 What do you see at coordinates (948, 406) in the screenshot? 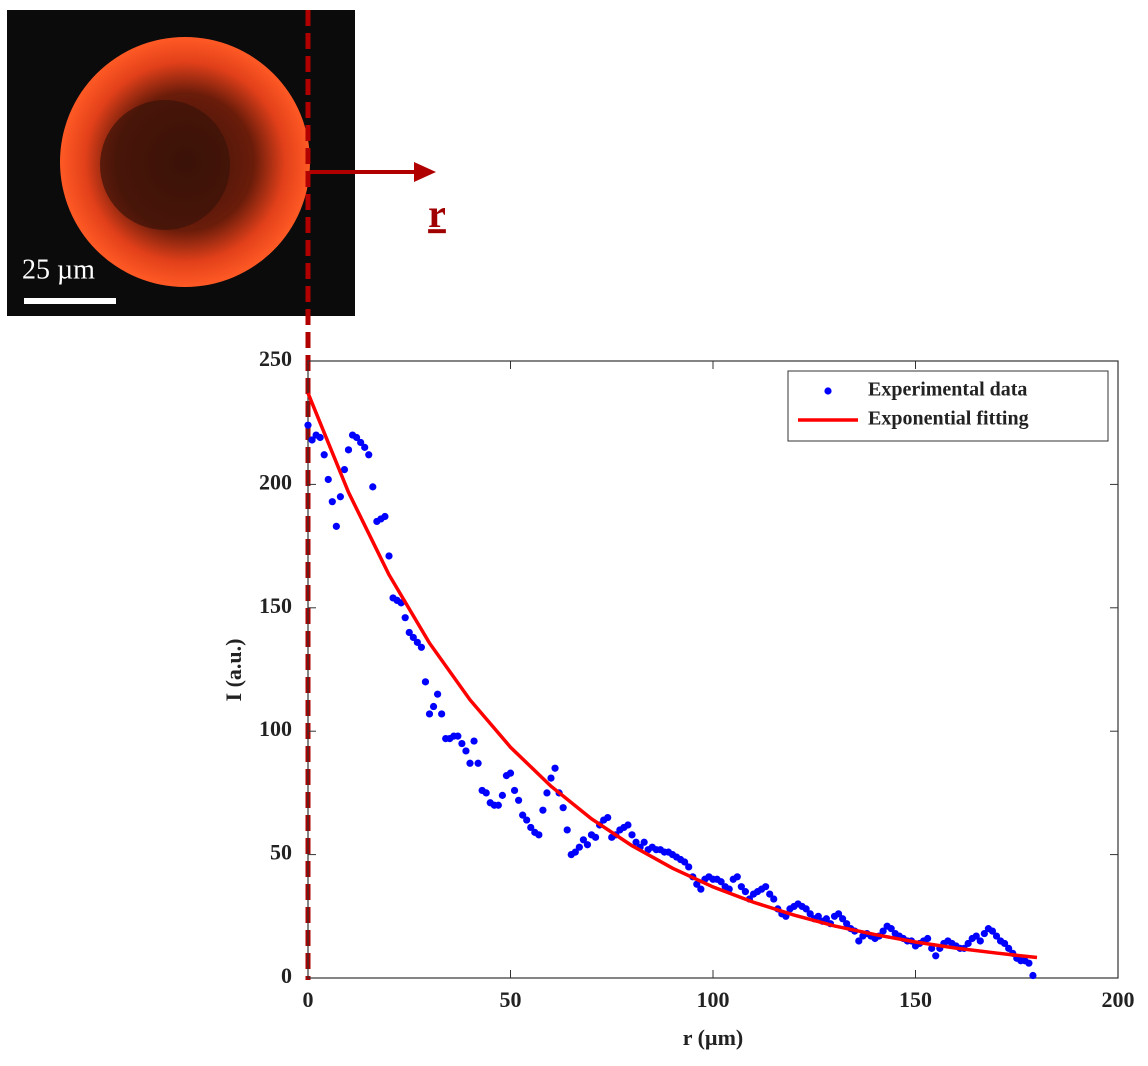
I see `legend-box` at bounding box center [948, 406].